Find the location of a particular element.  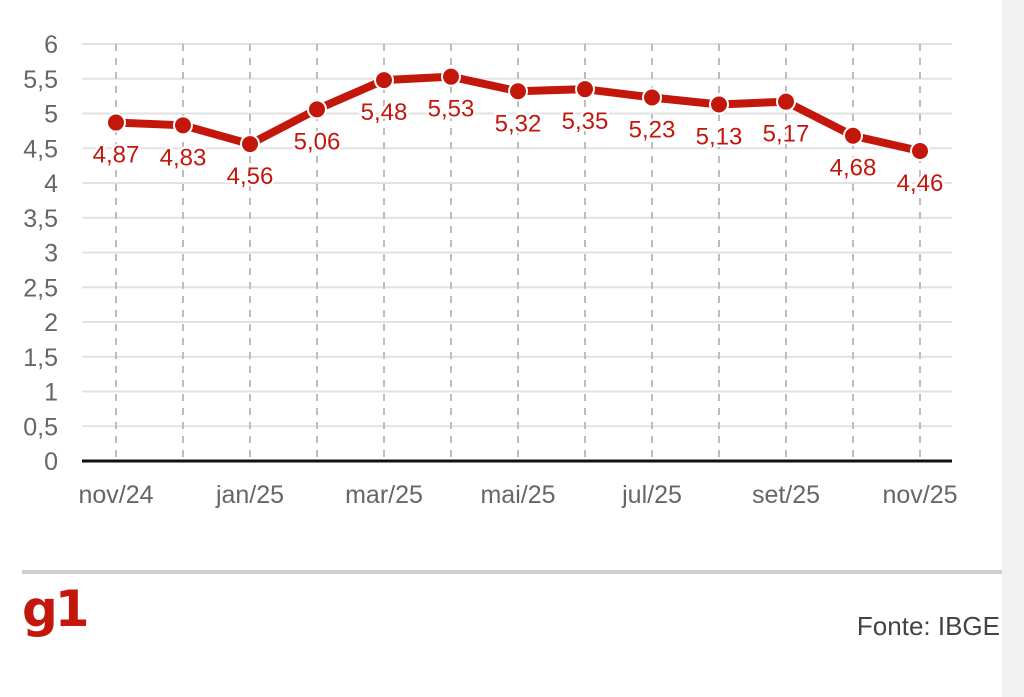

data-label: 5,17 is located at coordinates (786, 134).